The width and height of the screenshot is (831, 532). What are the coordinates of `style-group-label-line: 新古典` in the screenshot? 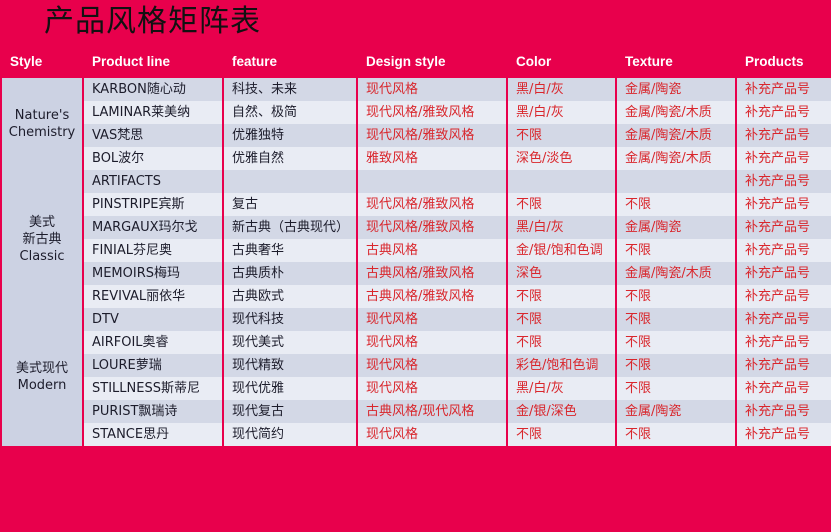 It's located at (42, 239).